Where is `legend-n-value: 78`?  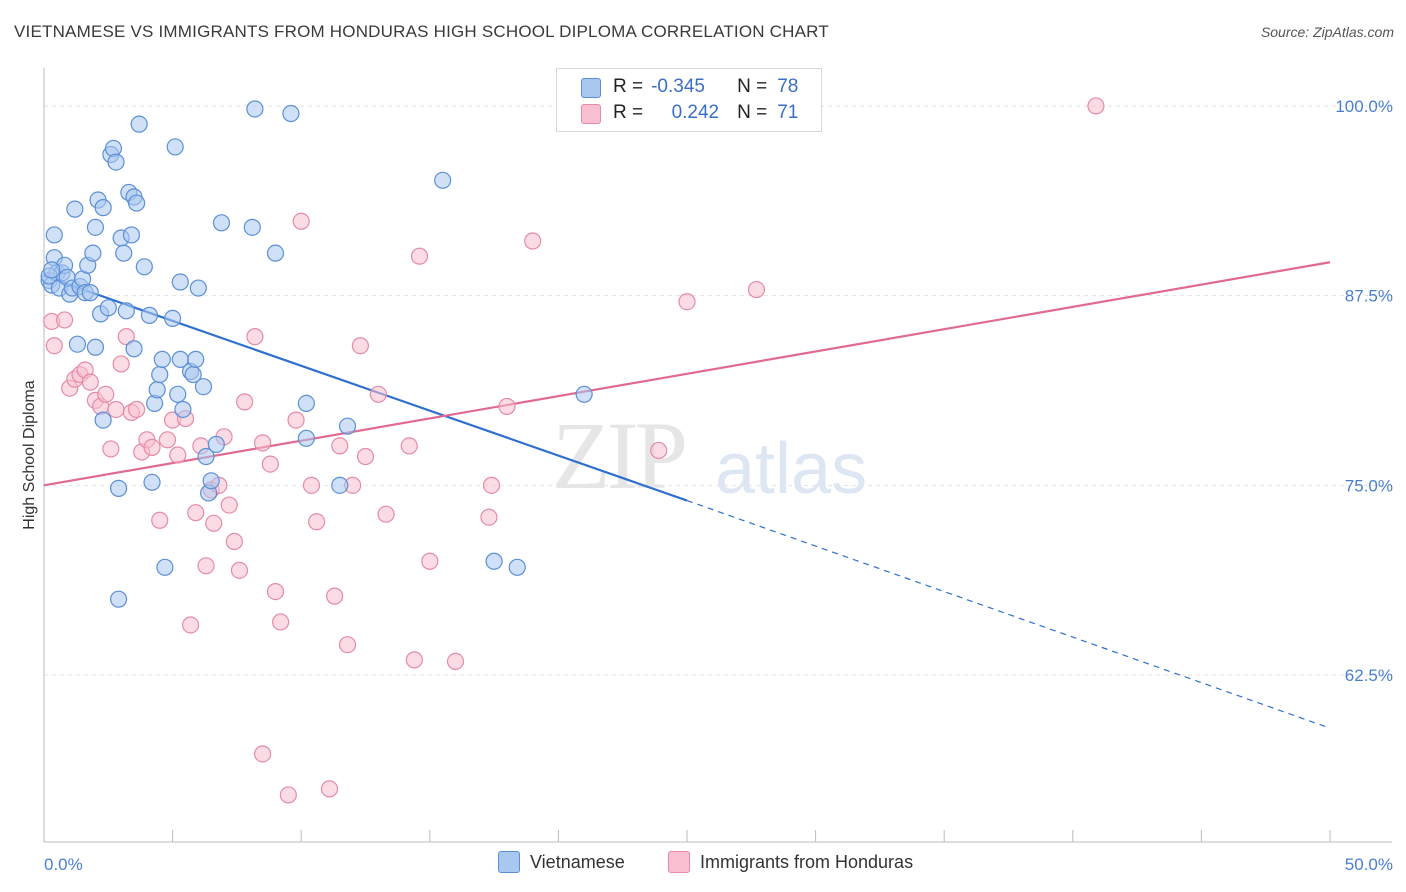
legend-n-value: 78 is located at coordinates (788, 86).